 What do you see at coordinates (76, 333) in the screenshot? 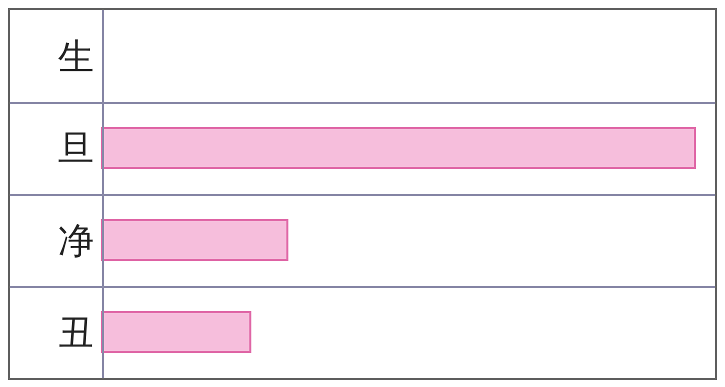
I see `y-tick-label: 丑` at bounding box center [76, 333].